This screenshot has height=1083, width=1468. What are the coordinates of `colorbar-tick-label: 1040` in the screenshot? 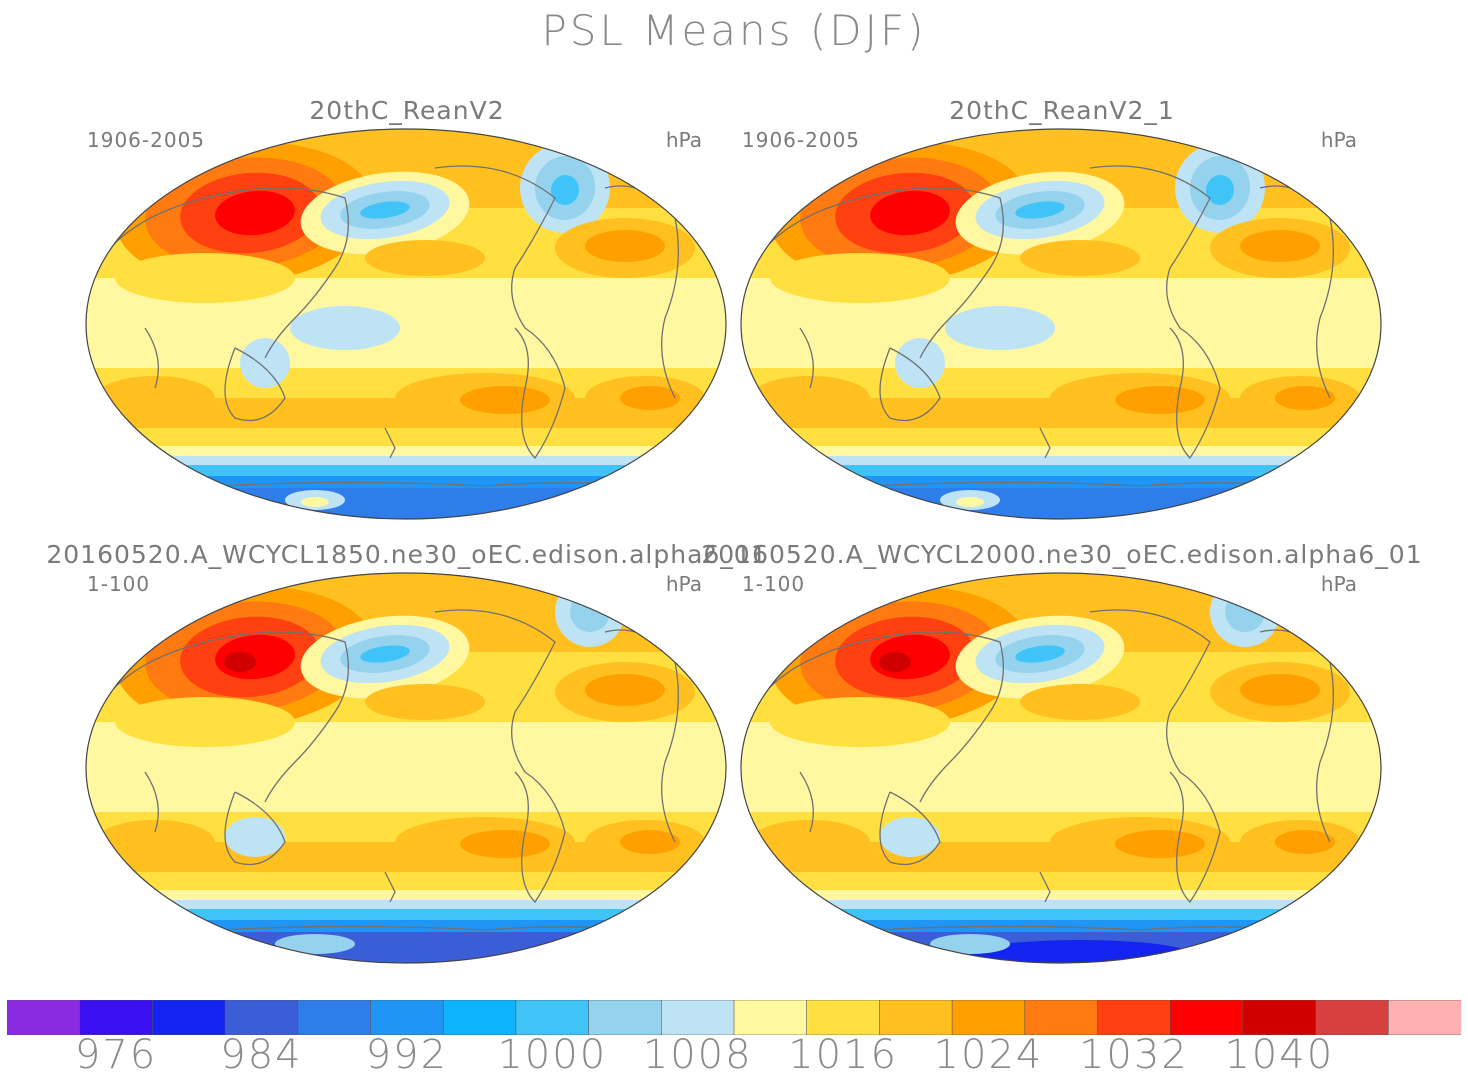 It's located at (1279, 1055).